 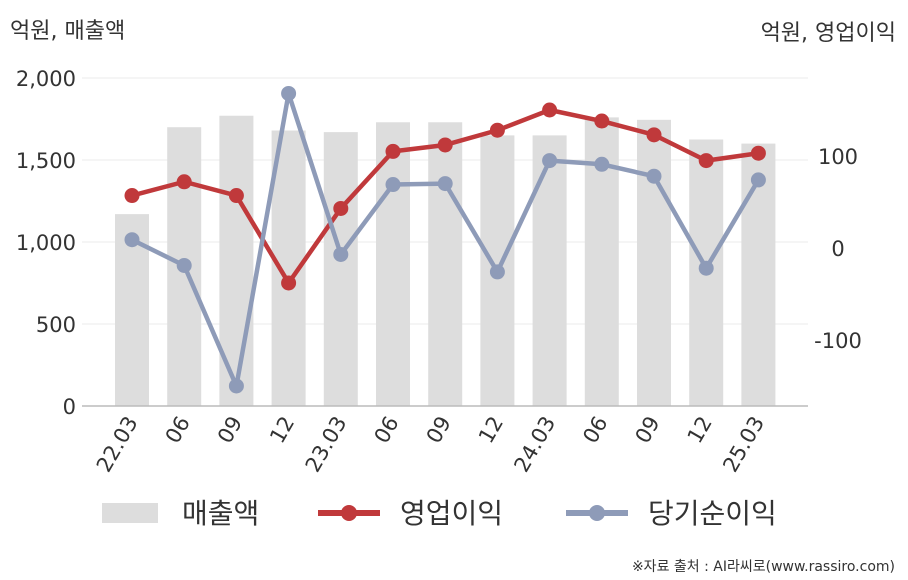 I want to click on right-tick-label: -100, so click(x=838, y=341).